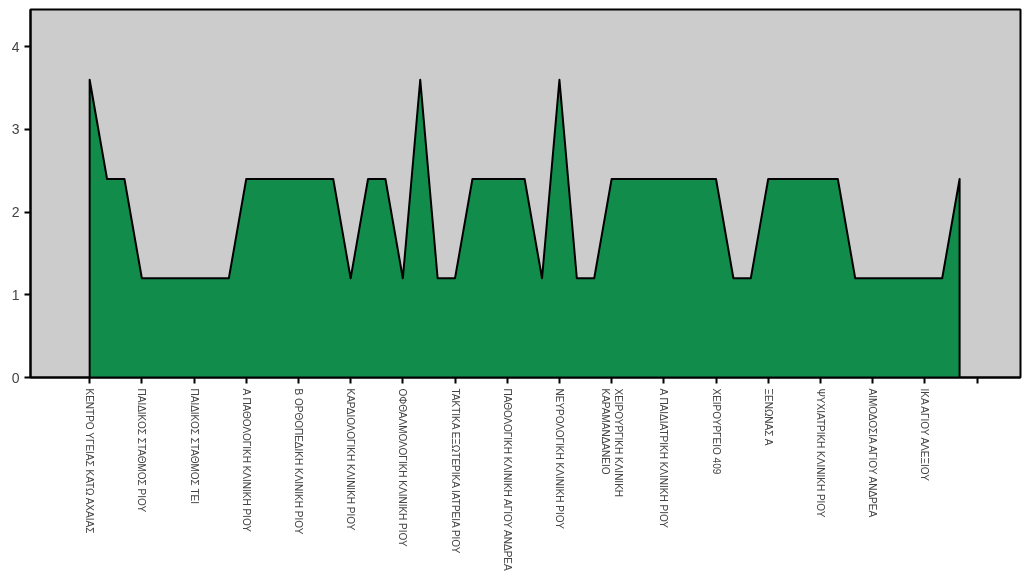 The image size is (1025, 575). Describe the element at coordinates (194, 446) in the screenshot. I see `x-tick-label: ΠΑΙΔΙΚΟΣ ΣΤΑΘΜΟΣ ΤΕΙ` at that location.